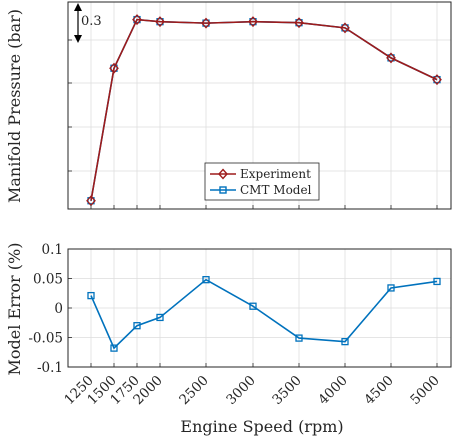  I want to click on x-tick-label: 3500, so click(287, 391).